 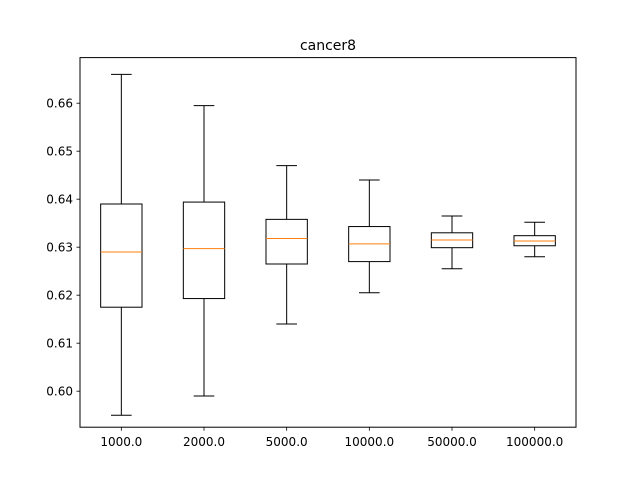 What do you see at coordinates (59, 152) in the screenshot?
I see `y-tick-label: 0.65` at bounding box center [59, 152].